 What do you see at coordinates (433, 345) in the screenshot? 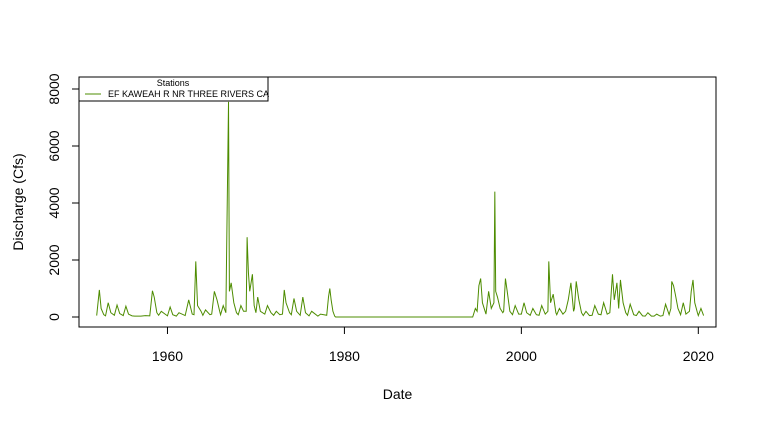
I see `x-axis: 1960 1980 2000 2020` at bounding box center [433, 345].